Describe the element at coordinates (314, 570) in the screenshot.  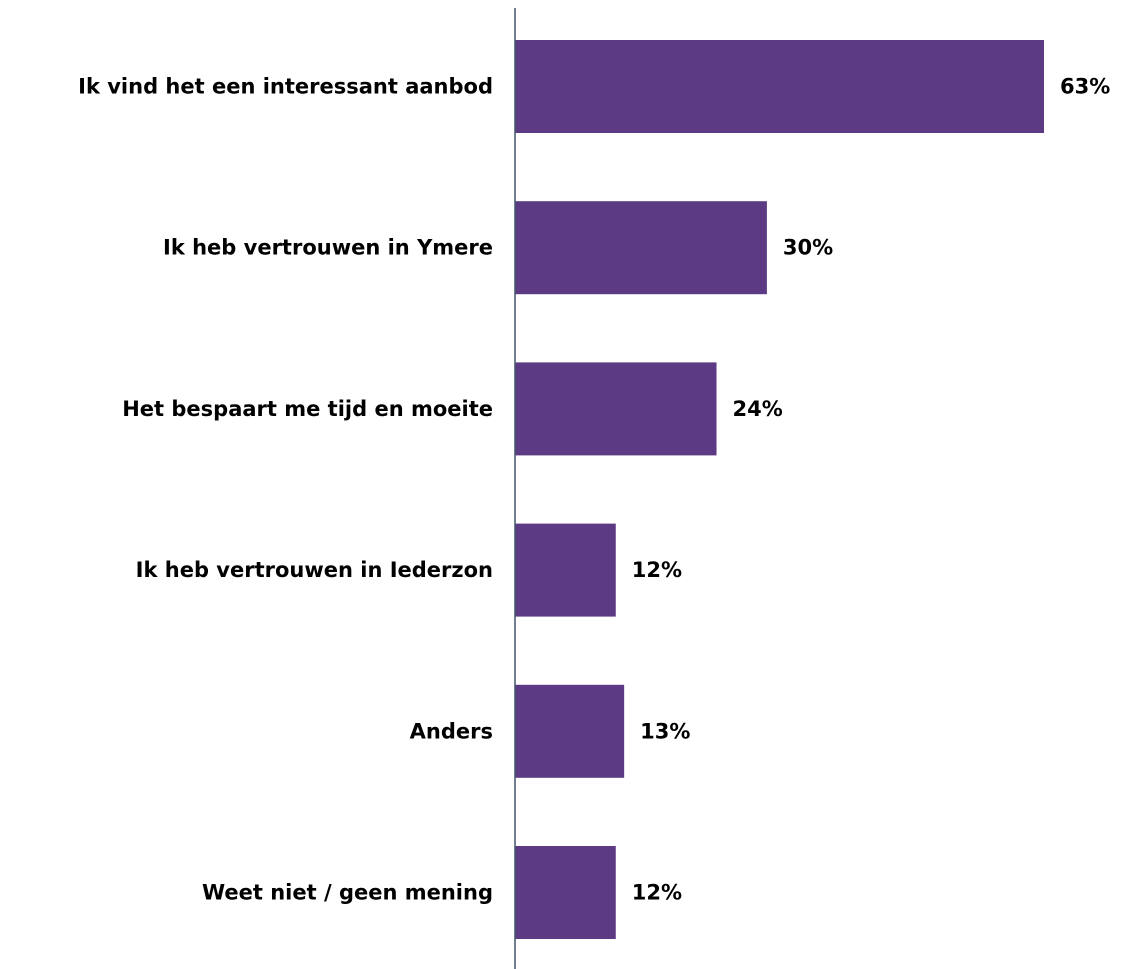
I see `category-label: Ik heb vertrouwen in Iederzon` at that location.